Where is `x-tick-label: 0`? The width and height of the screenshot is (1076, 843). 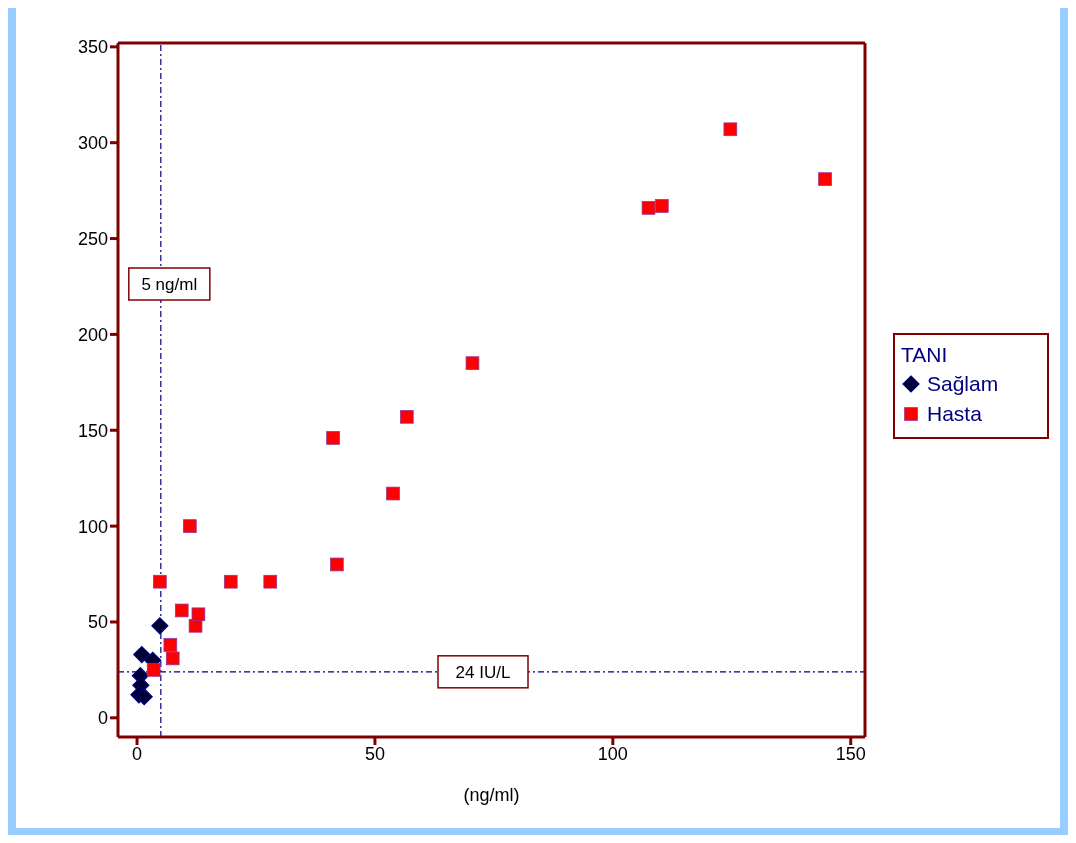
x-tick-label: 0 is located at coordinates (137, 753).